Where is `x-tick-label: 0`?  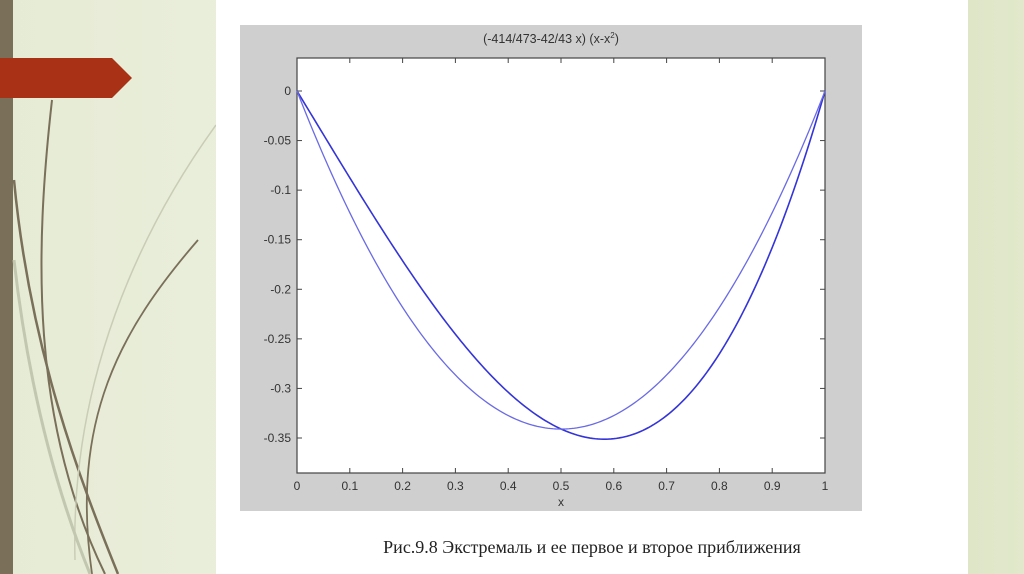
x-tick-label: 0 is located at coordinates (297, 486).